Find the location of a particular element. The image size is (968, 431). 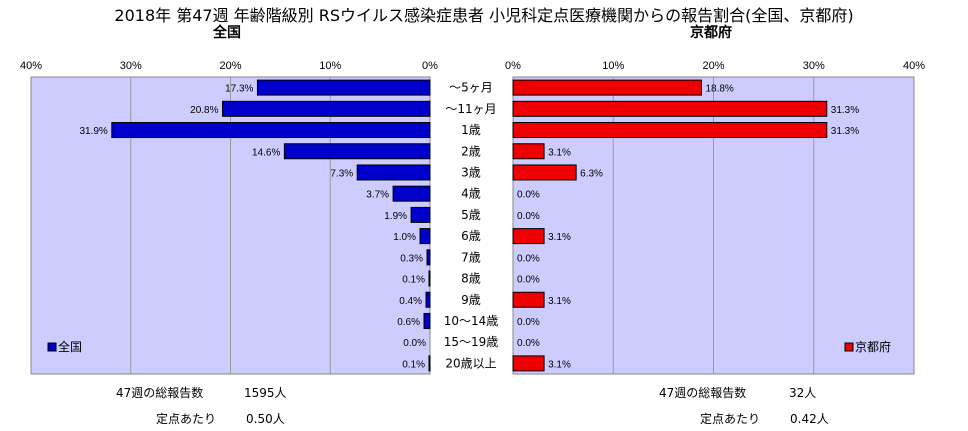

left-bar-value-label: 3.7% is located at coordinates (377, 195).